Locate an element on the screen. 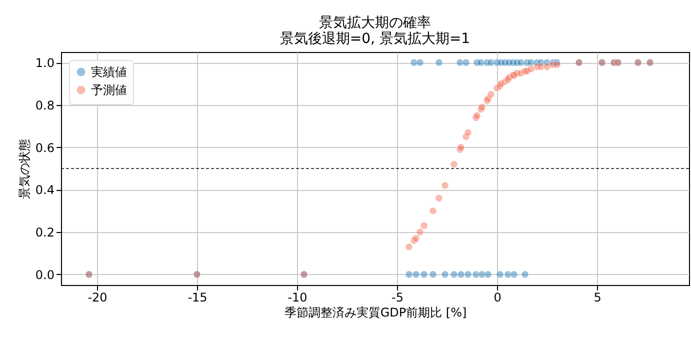 The image size is (691, 338). x-tick-label: 0 is located at coordinates (498, 297).